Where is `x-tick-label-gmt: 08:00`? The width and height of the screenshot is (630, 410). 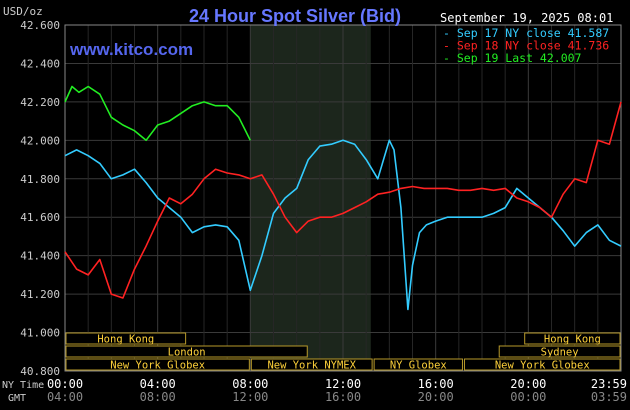
x-tick-label-gmt: 08:00 is located at coordinates (158, 397).